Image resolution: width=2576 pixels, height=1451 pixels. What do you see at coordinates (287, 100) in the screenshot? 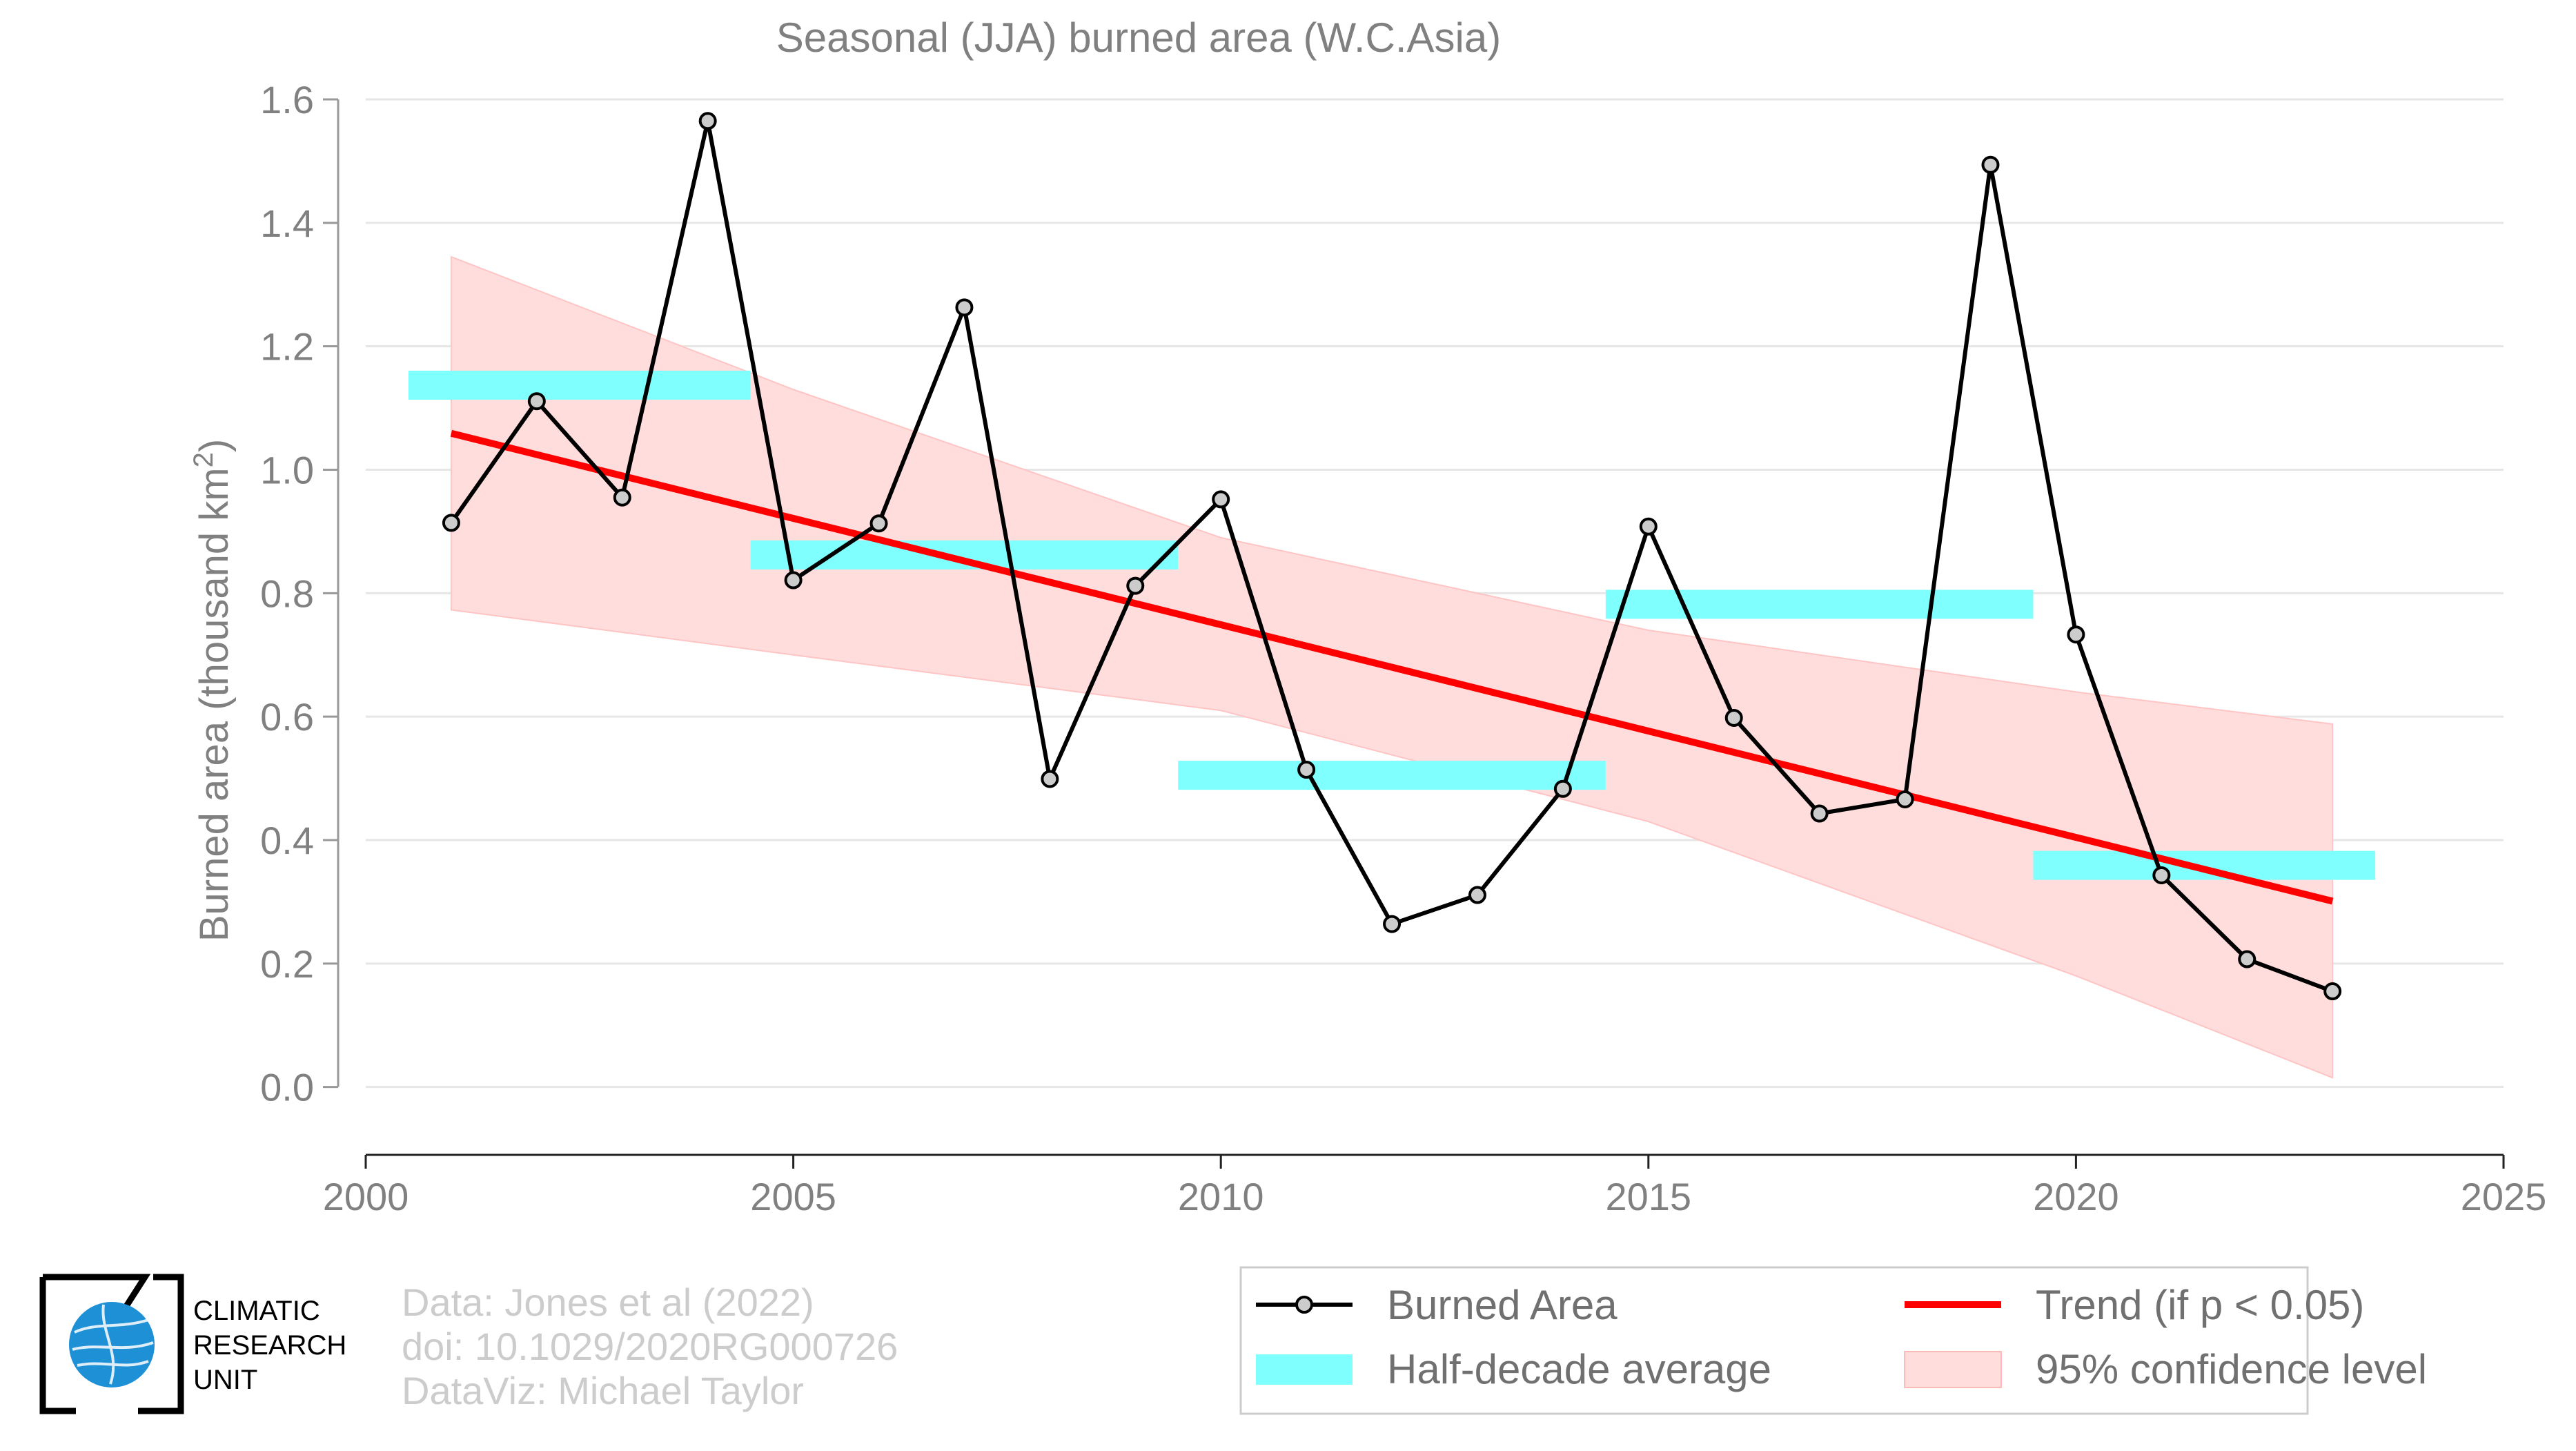
I see `y-tick-label: 1.6` at bounding box center [287, 100].